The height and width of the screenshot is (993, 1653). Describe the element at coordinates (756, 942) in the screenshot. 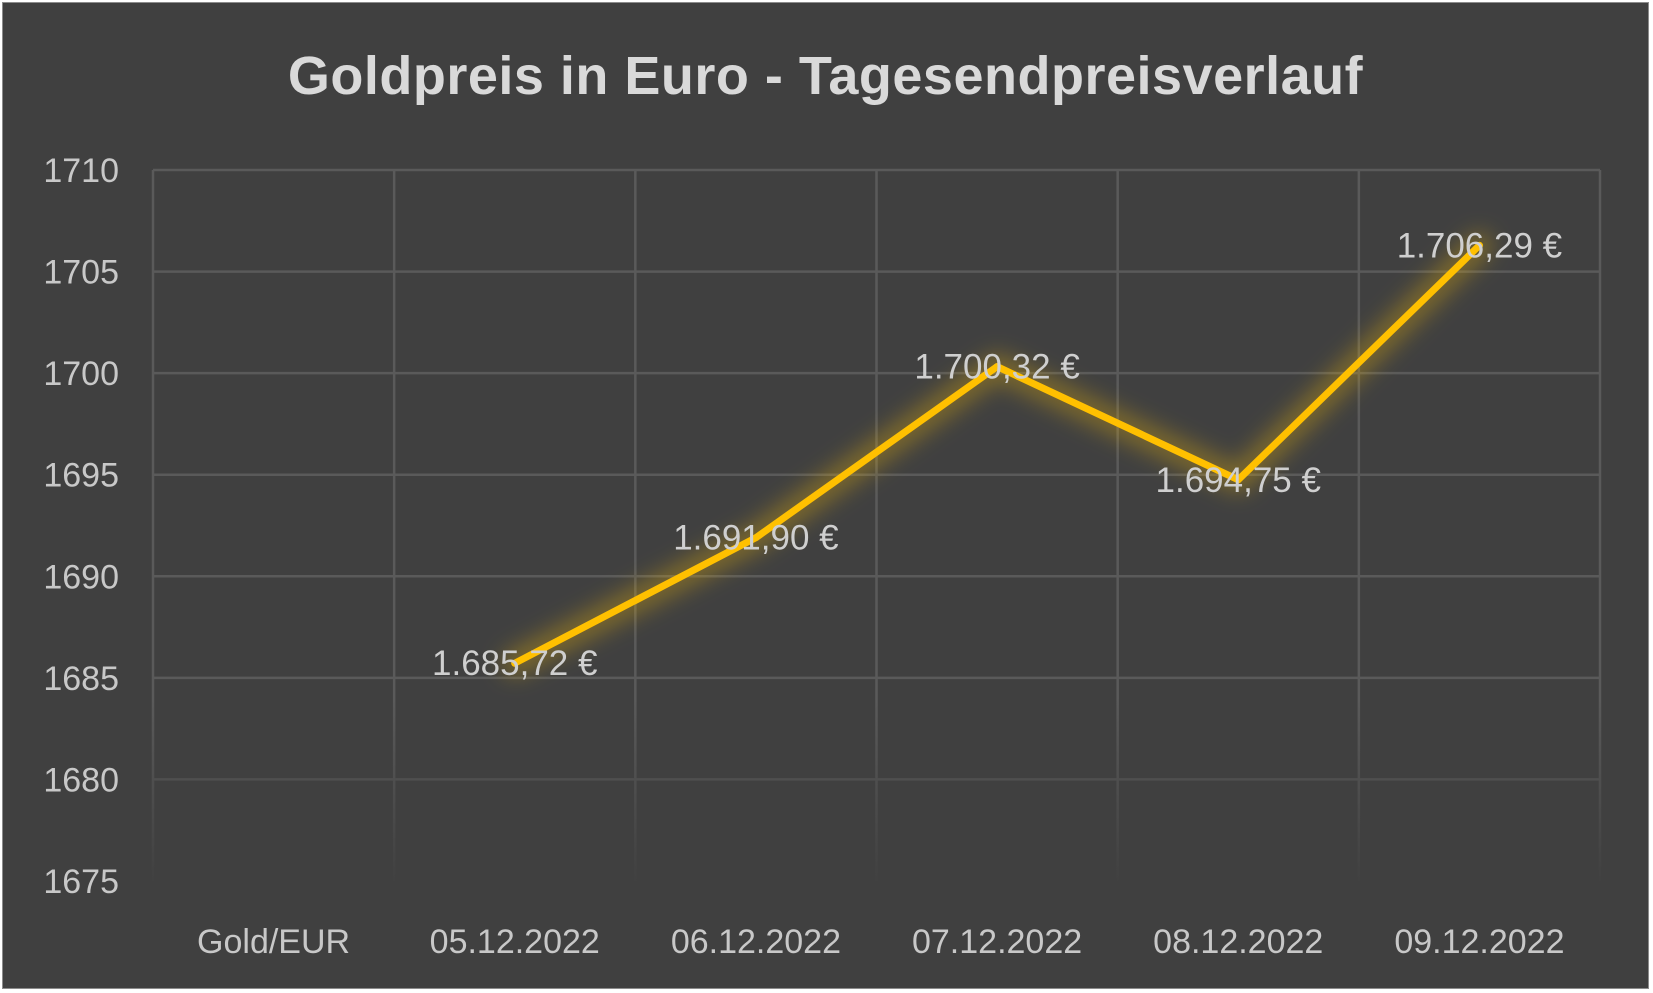

I see `x-tick-label: 06.12.2022` at that location.